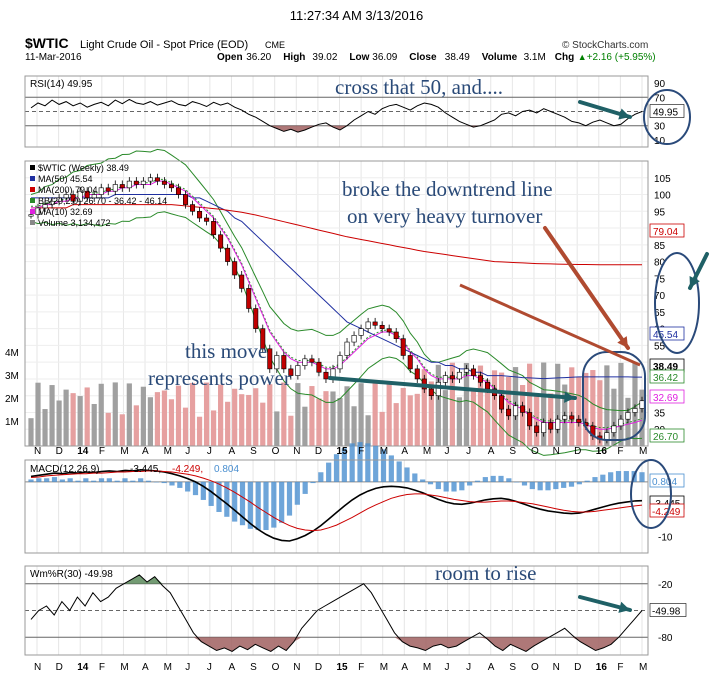 This screenshot has width=713, height=679. What do you see at coordinates (32, 178) in the screenshot?
I see `legend-swatch` at bounding box center [32, 178].